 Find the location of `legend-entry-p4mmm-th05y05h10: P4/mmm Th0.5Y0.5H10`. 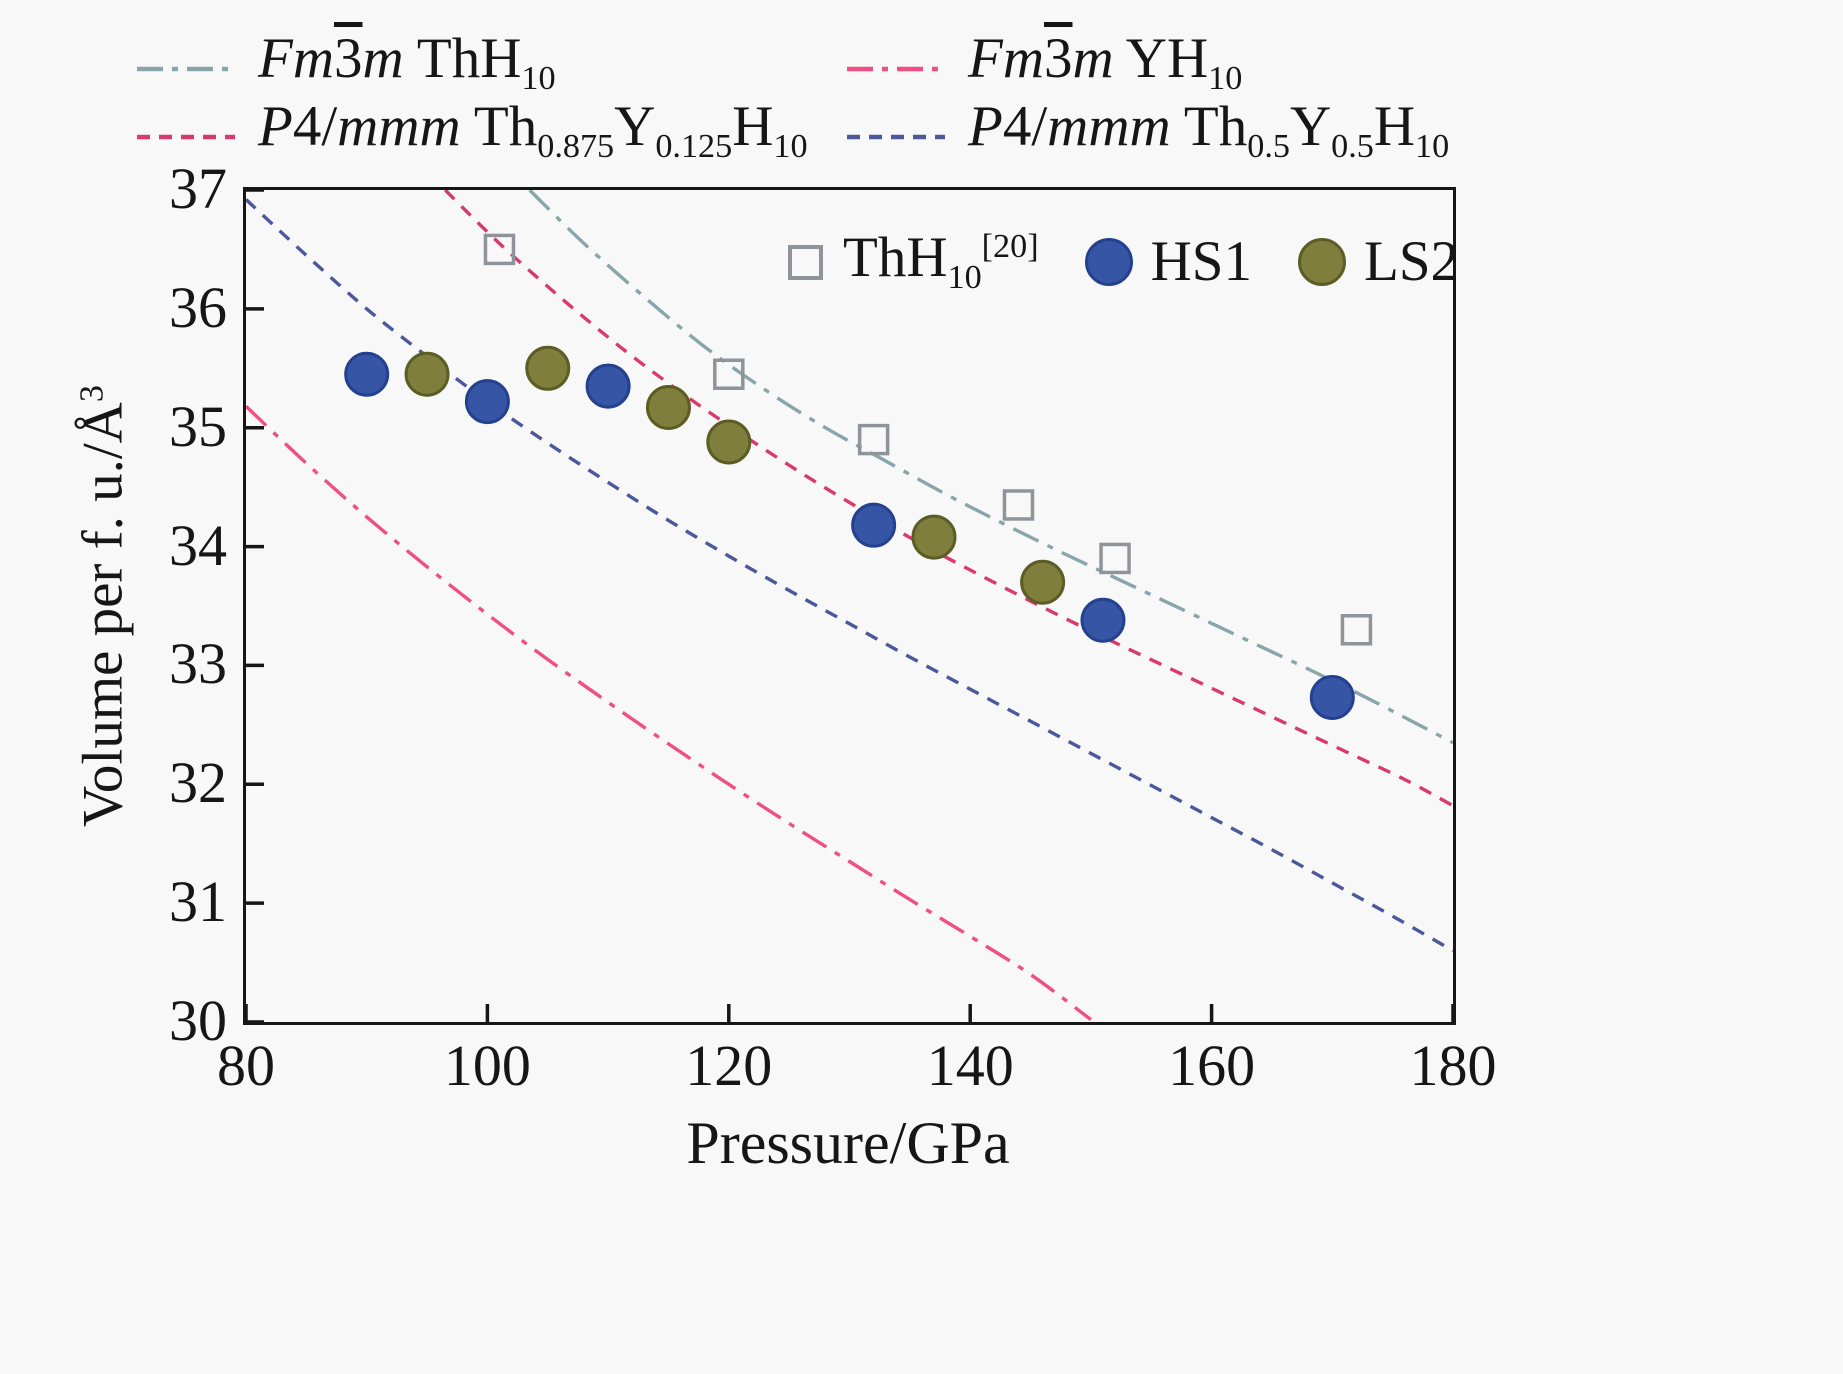

legend-entry-p4mmm-th05y05h10: P4/mmm Th0.5Y0.5H10 is located at coordinates (1147, 137).